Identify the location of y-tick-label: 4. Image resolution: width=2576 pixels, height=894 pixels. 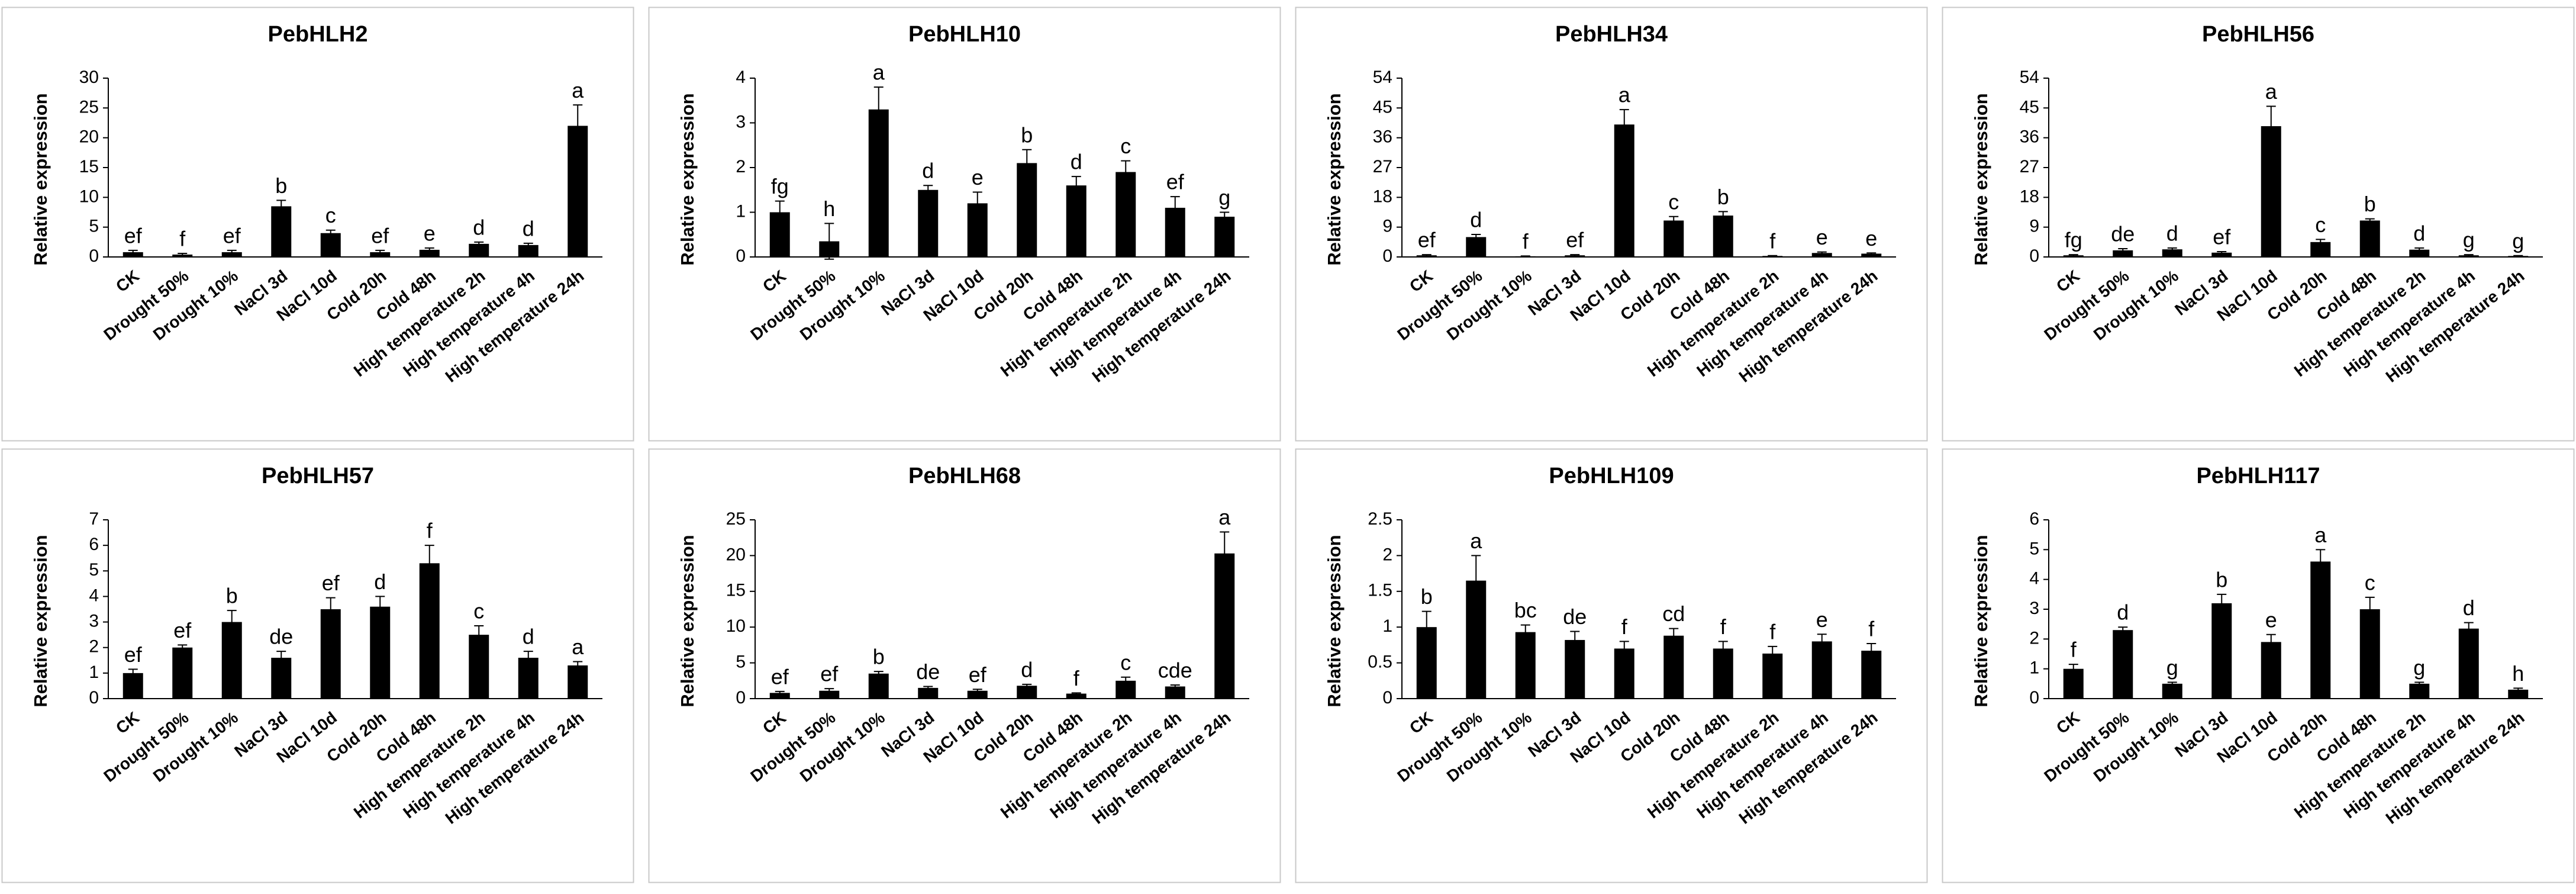
(94, 595).